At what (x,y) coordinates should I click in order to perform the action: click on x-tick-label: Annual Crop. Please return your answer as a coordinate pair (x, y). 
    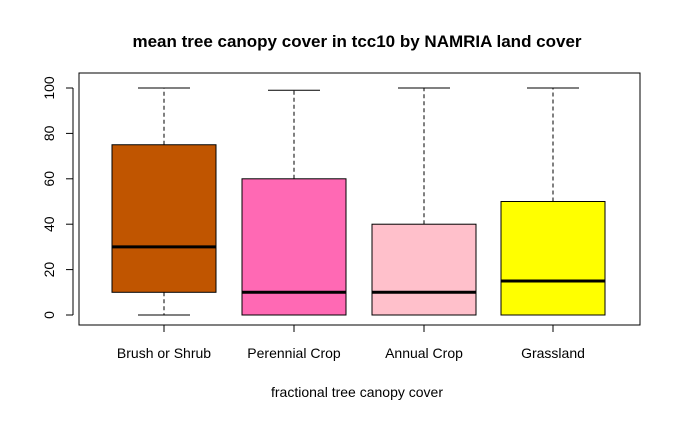
    Looking at the image, I should click on (424, 353).